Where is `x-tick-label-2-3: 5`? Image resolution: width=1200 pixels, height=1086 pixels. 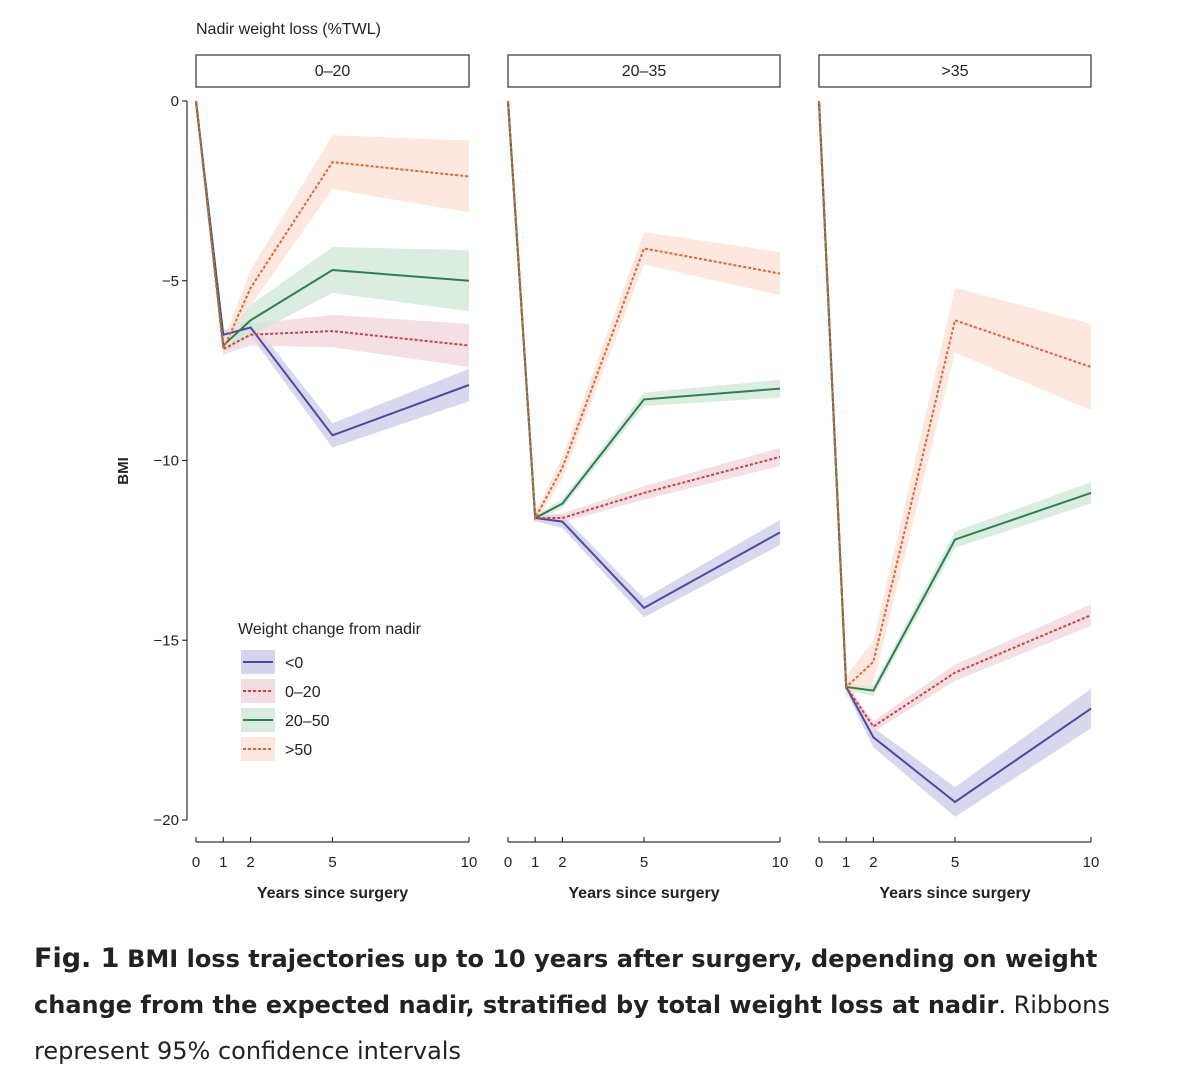 x-tick-label-2-3: 5 is located at coordinates (955, 862).